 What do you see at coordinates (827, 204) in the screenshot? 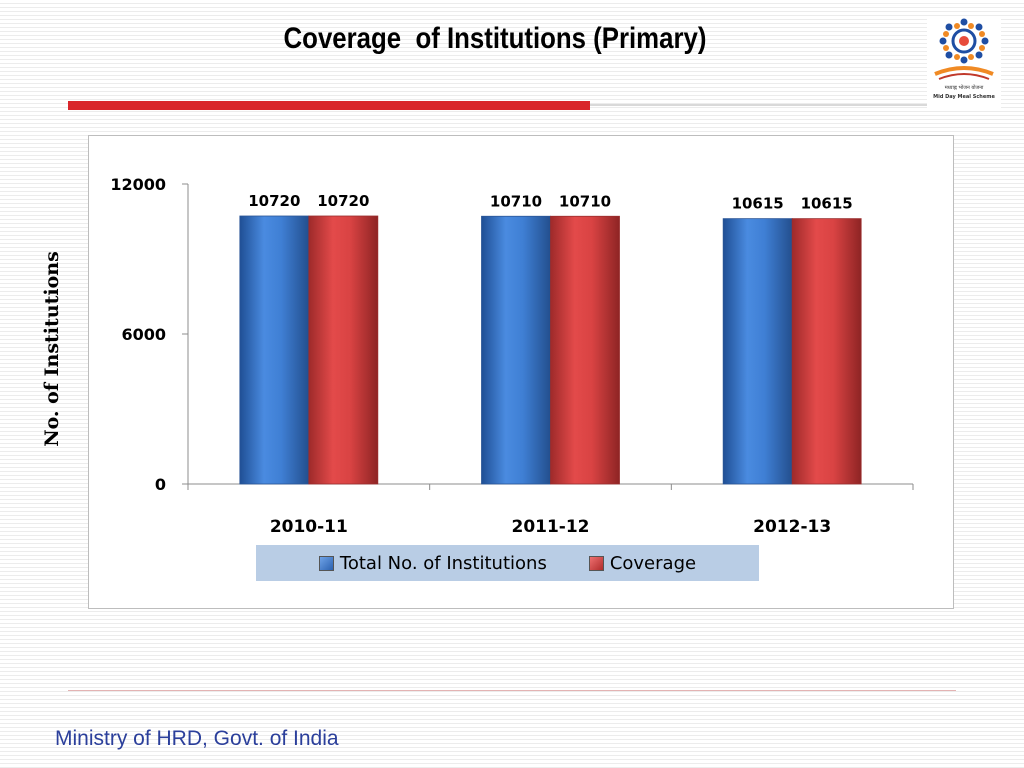
I see `data-label-coverage: 10615` at bounding box center [827, 204].